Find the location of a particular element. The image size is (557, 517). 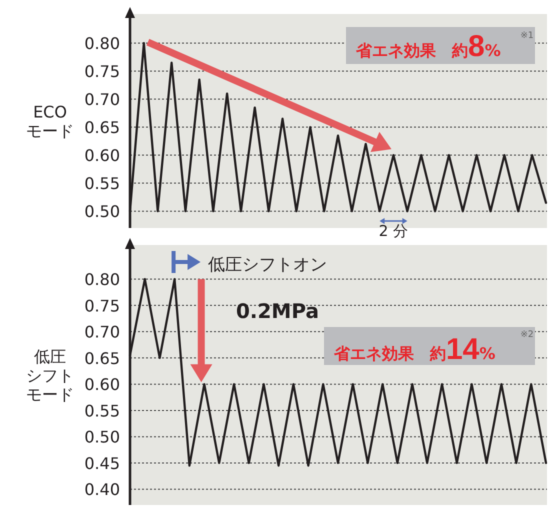

y-tick-label: 0.45 is located at coordinates (102, 463).